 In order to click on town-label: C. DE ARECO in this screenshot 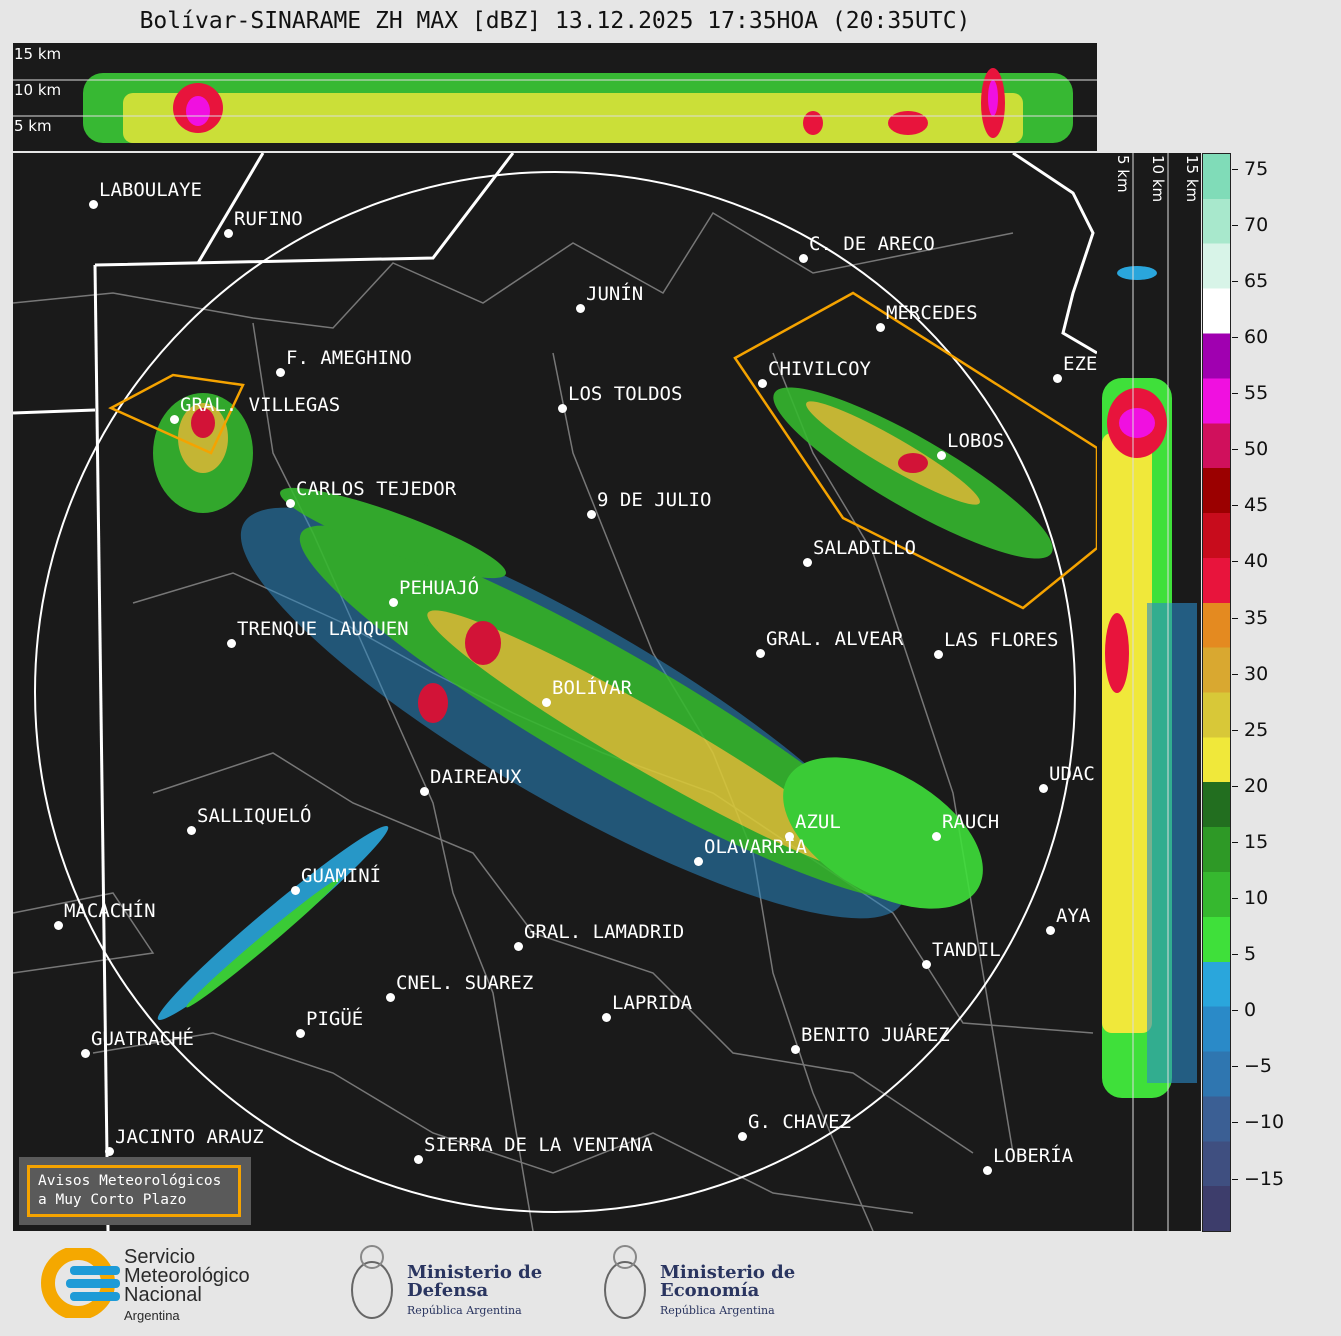, I will do `click(872, 244)`.